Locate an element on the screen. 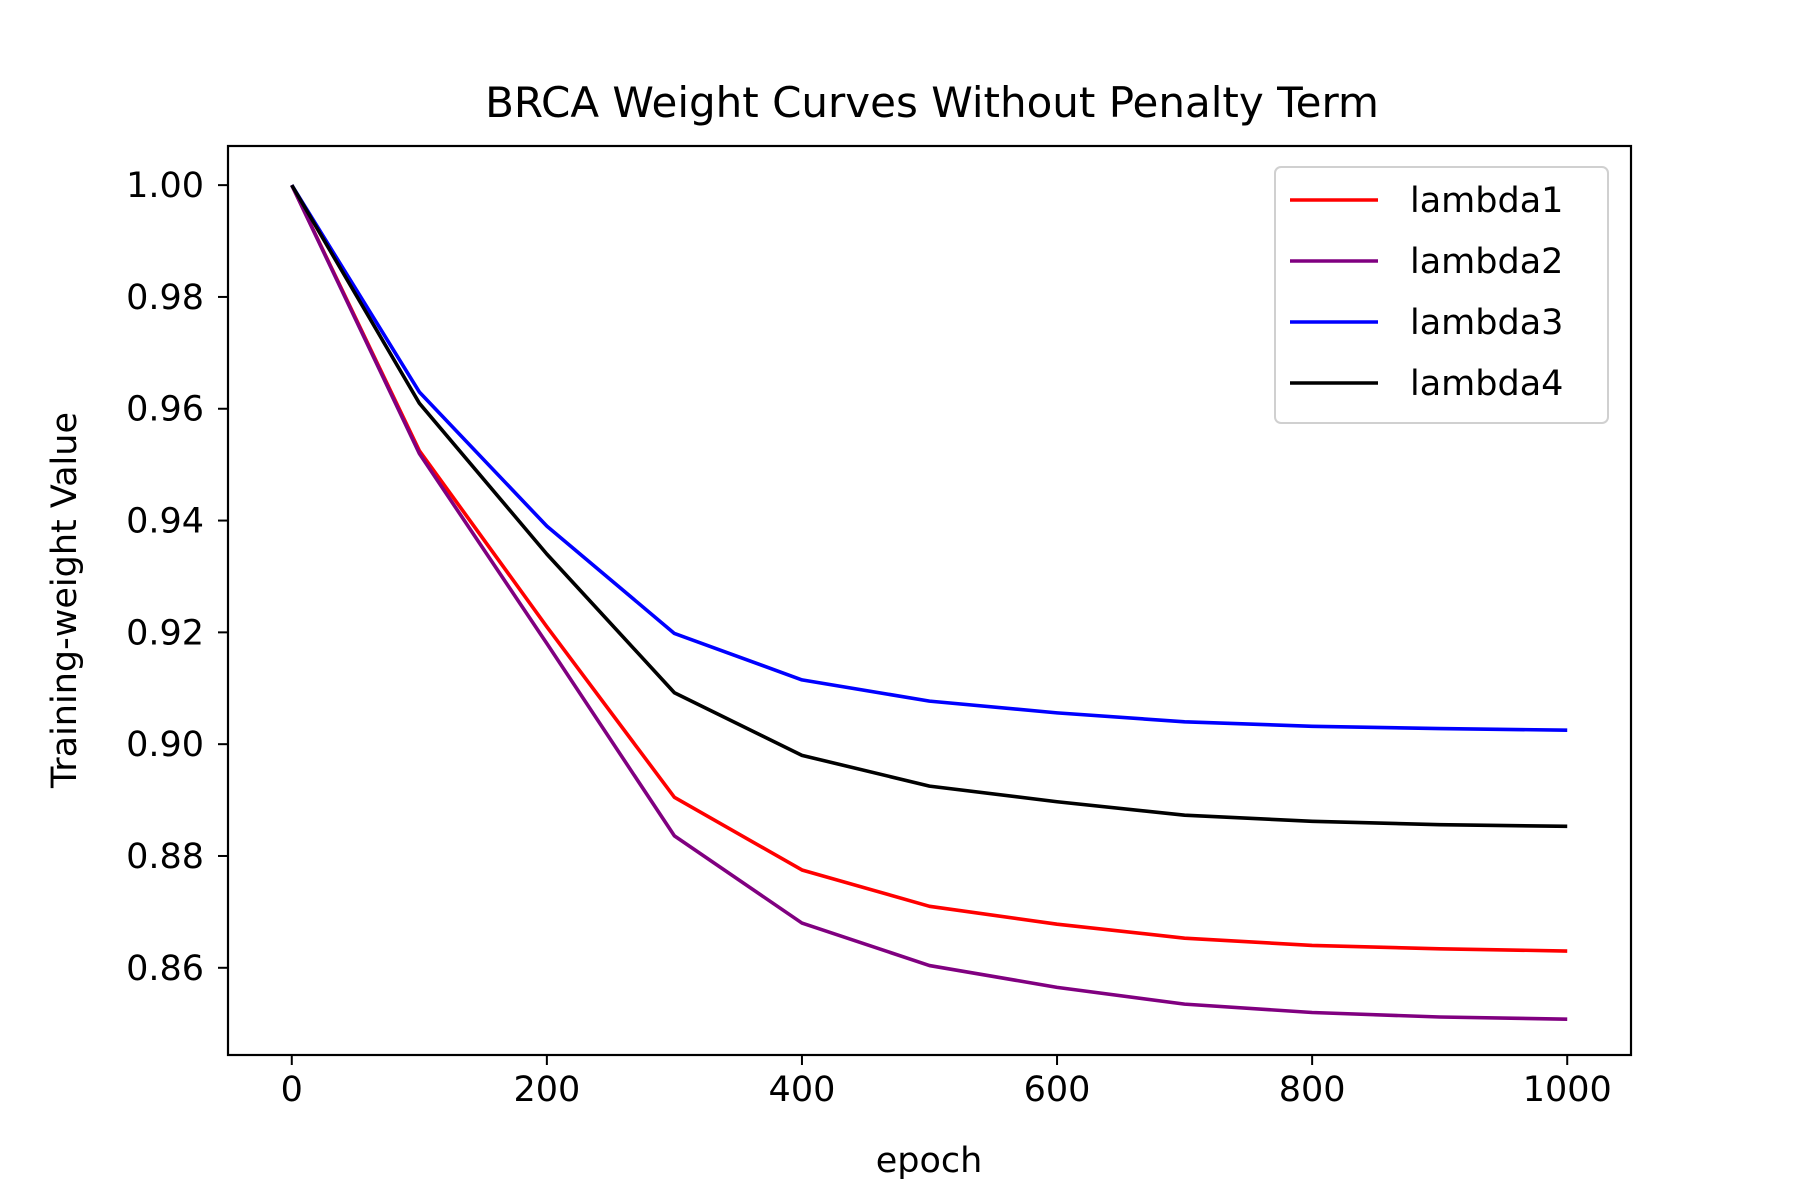  x-tick-label: 600 is located at coordinates (1057, 1090).